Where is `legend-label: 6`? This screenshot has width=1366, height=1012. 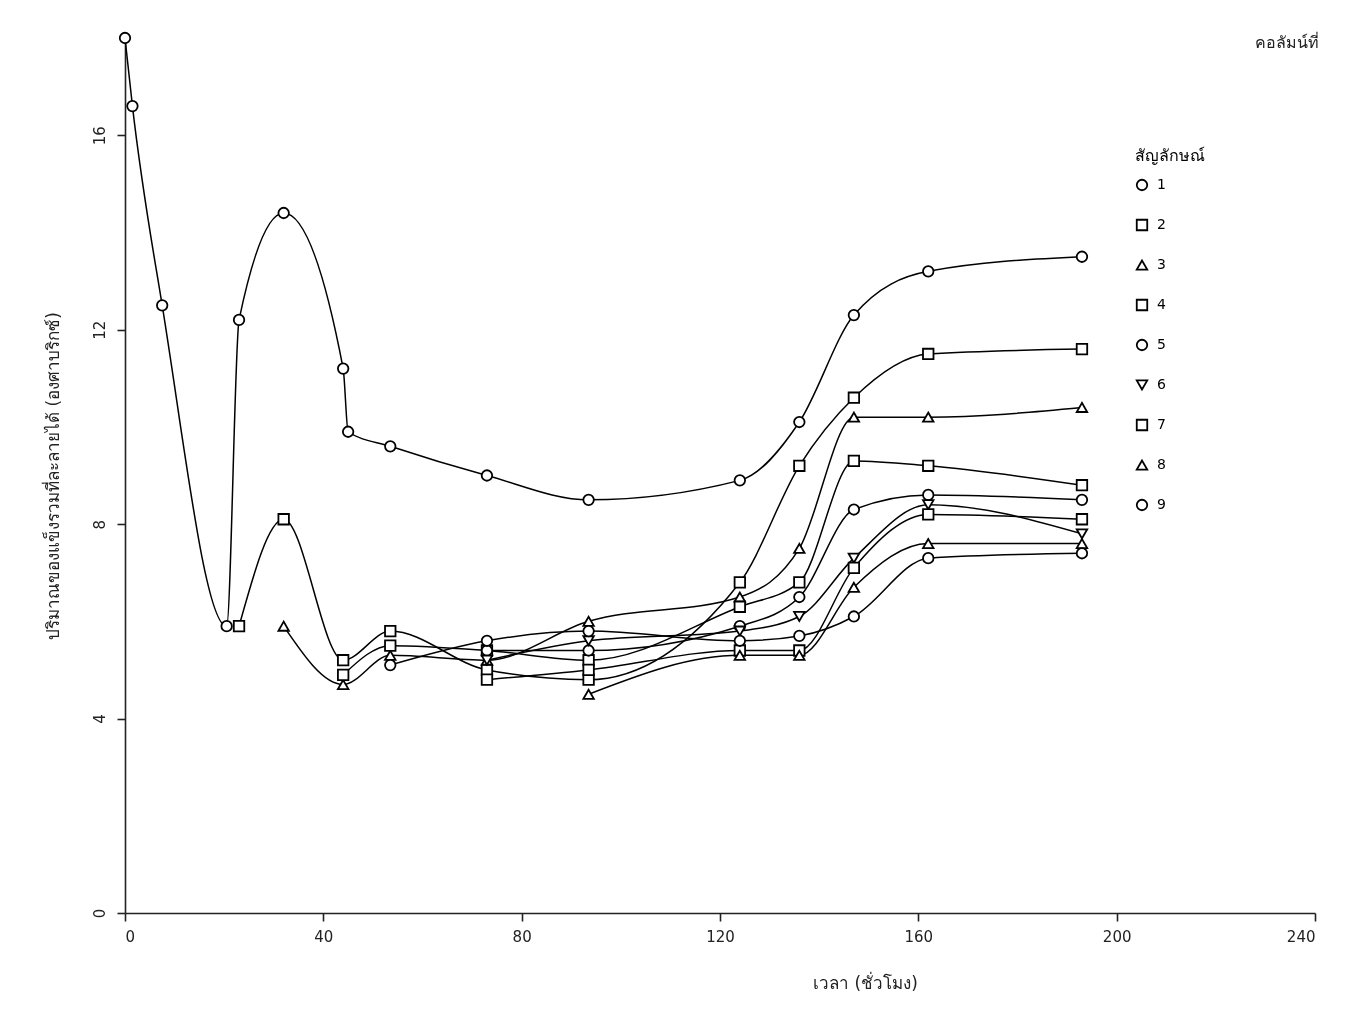 legend-label: 6 is located at coordinates (1161, 384).